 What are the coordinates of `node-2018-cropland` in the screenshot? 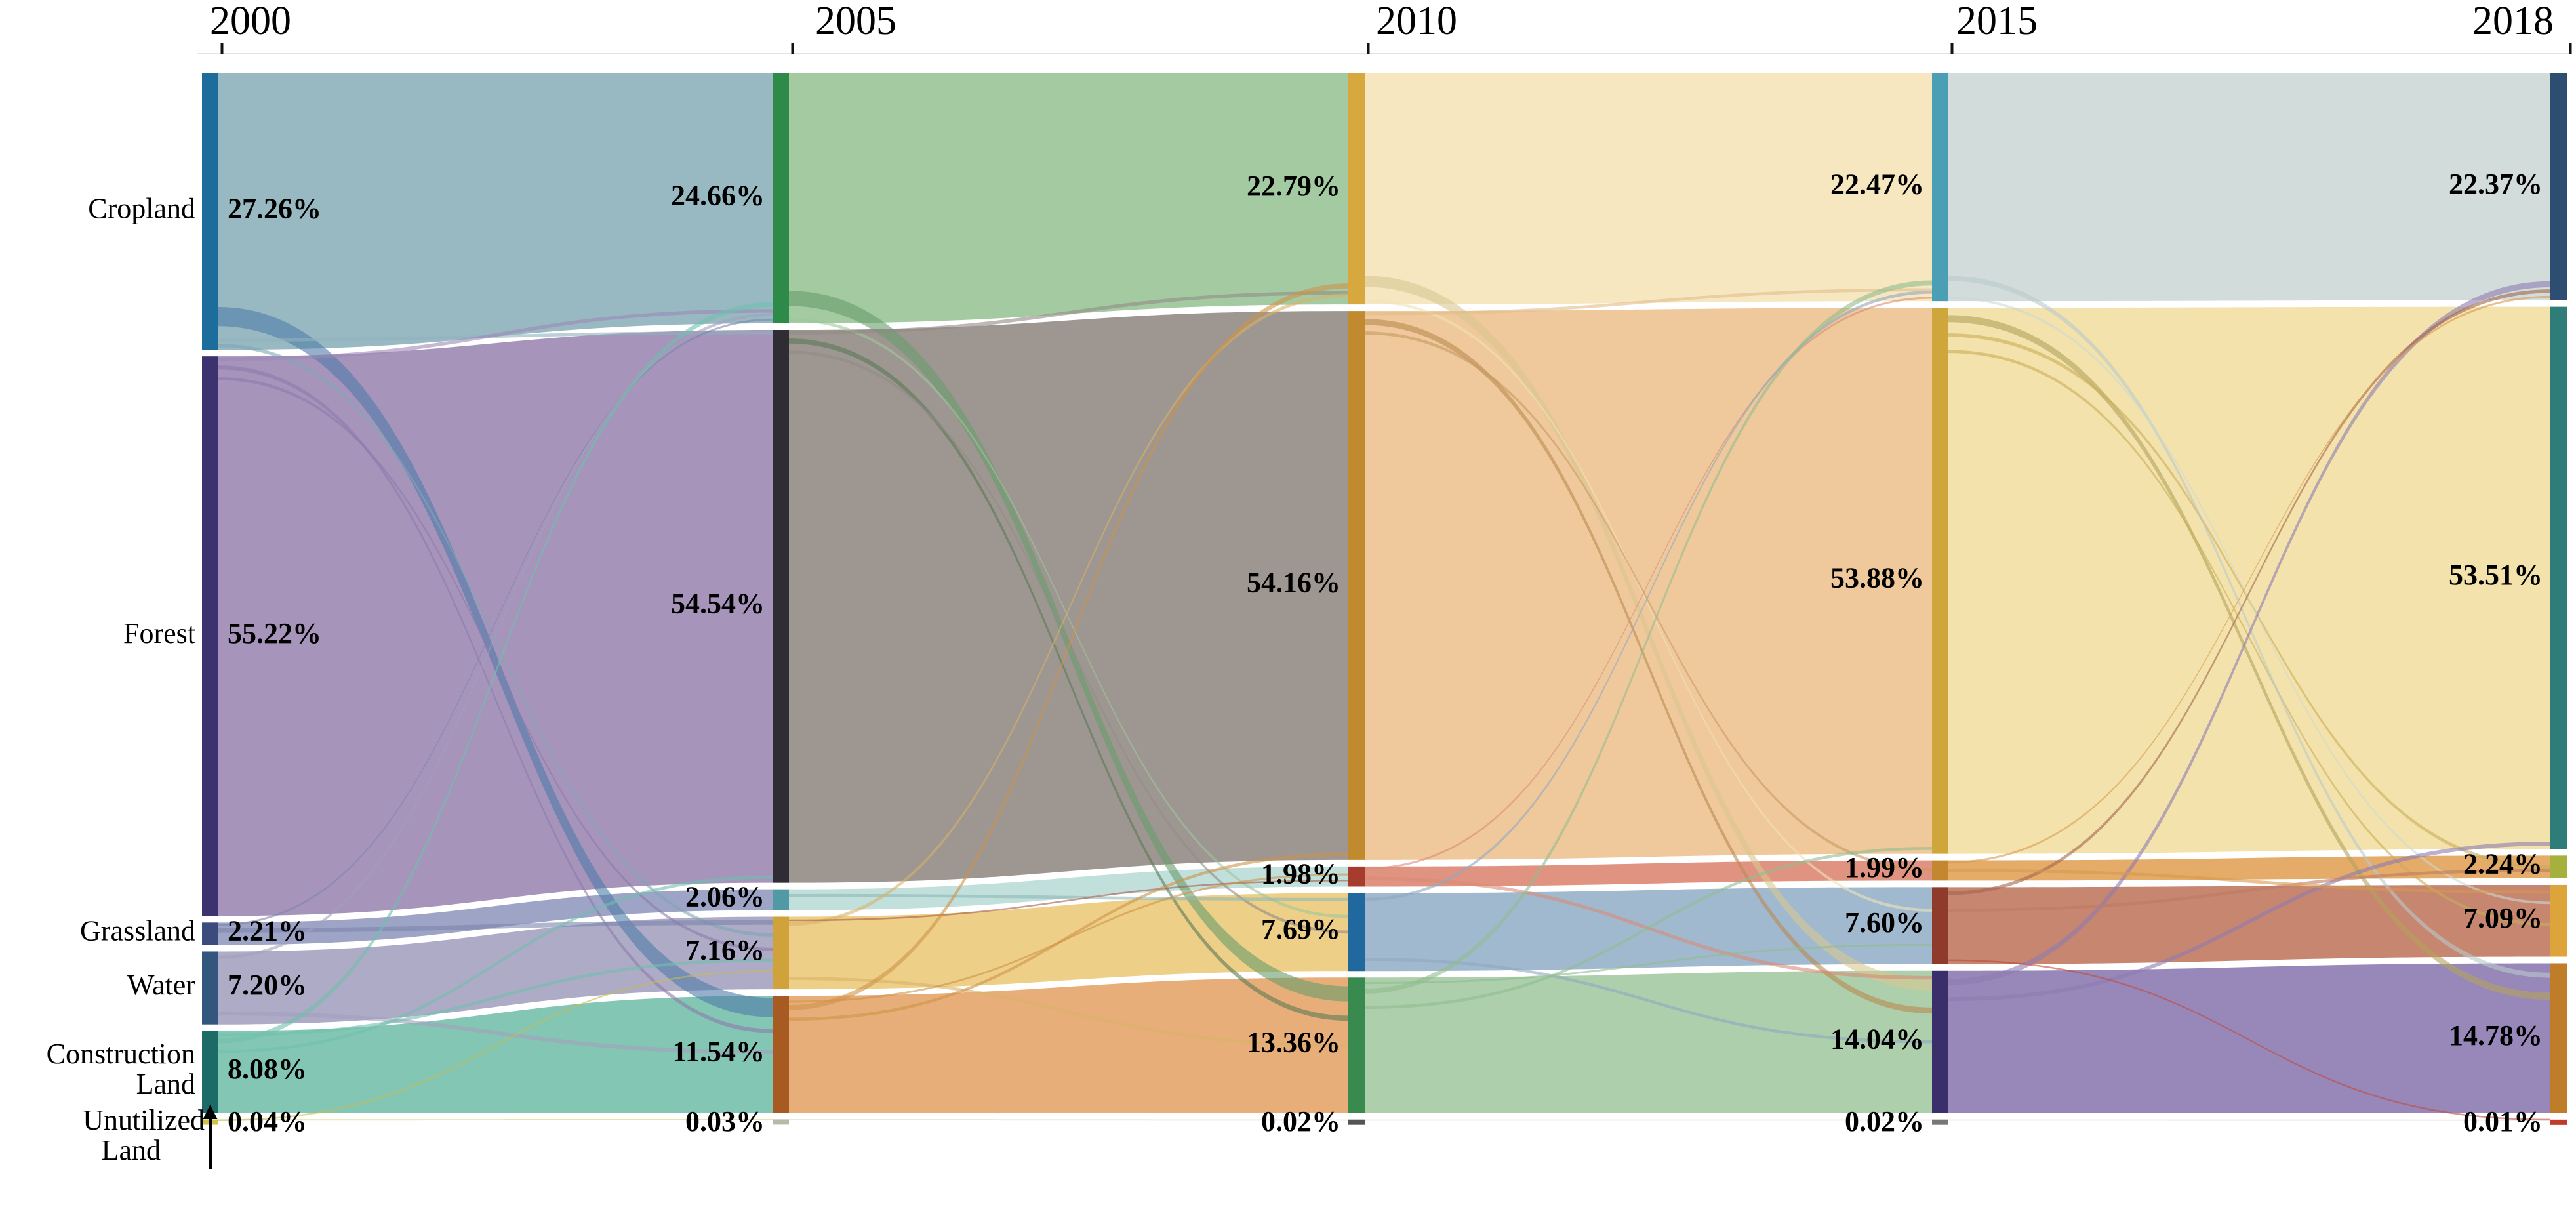 It's located at (2558, 186).